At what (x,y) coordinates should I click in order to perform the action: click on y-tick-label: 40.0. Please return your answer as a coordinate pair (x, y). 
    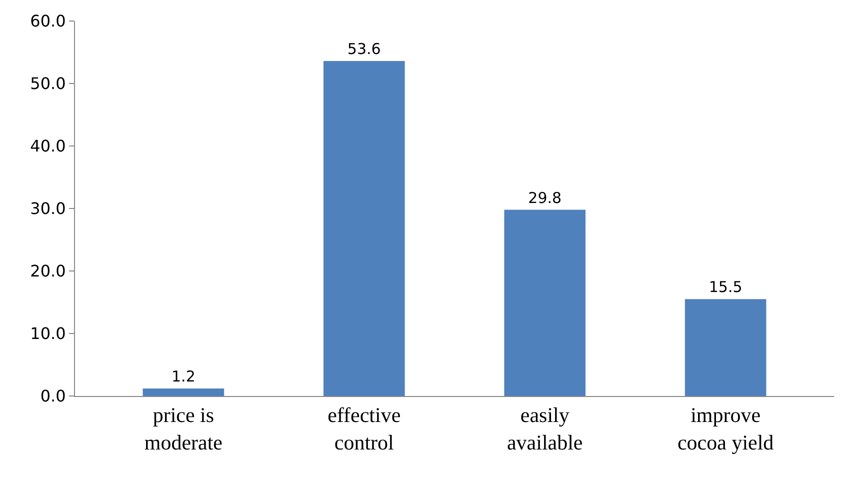
    Looking at the image, I should click on (48, 146).